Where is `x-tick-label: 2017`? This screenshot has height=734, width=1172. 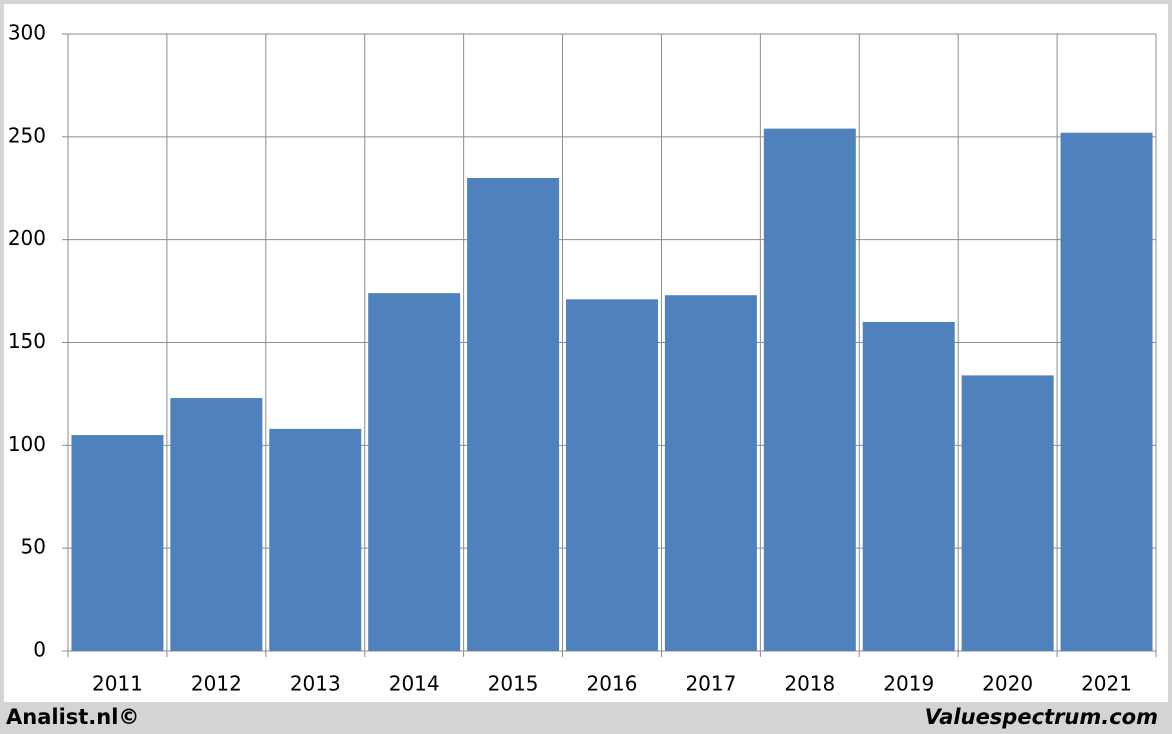 x-tick-label: 2017 is located at coordinates (710, 684).